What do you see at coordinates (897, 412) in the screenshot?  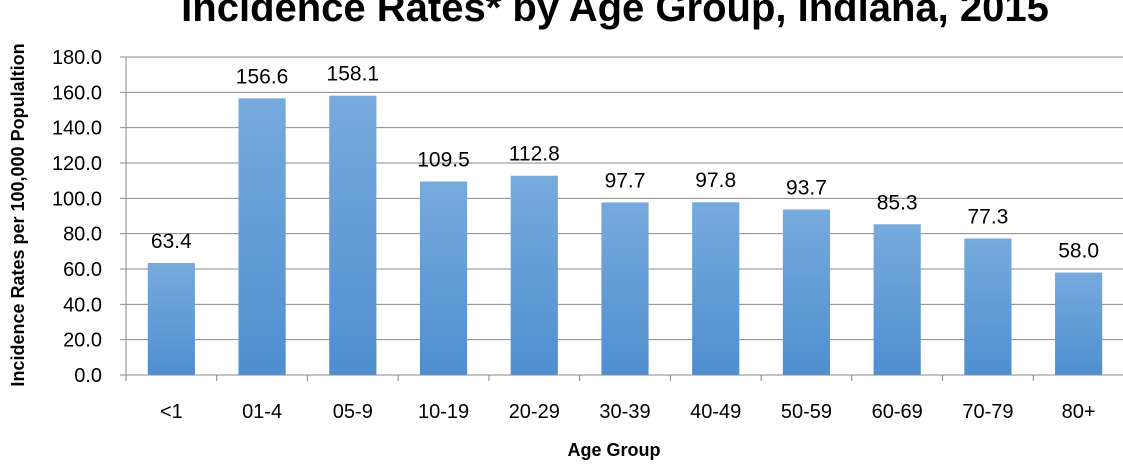 I see `x-tick-label: 60-69` at bounding box center [897, 412].